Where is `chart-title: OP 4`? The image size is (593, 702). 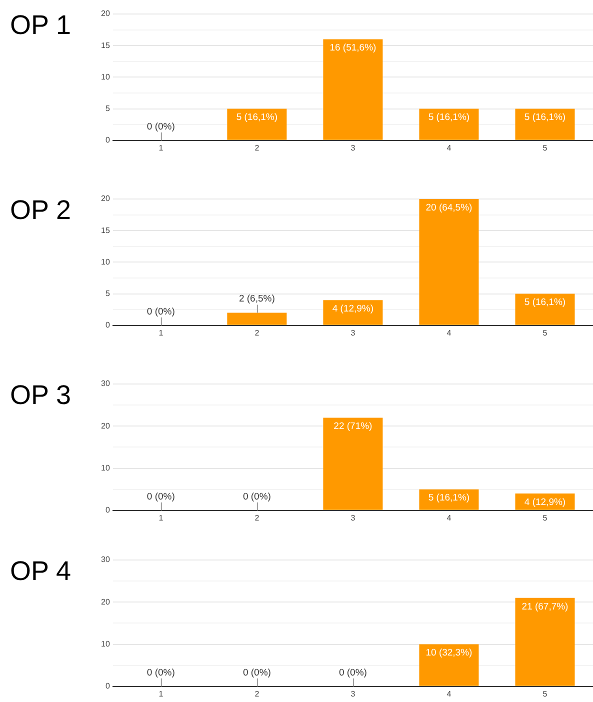
chart-title: OP 4 is located at coordinates (41, 571).